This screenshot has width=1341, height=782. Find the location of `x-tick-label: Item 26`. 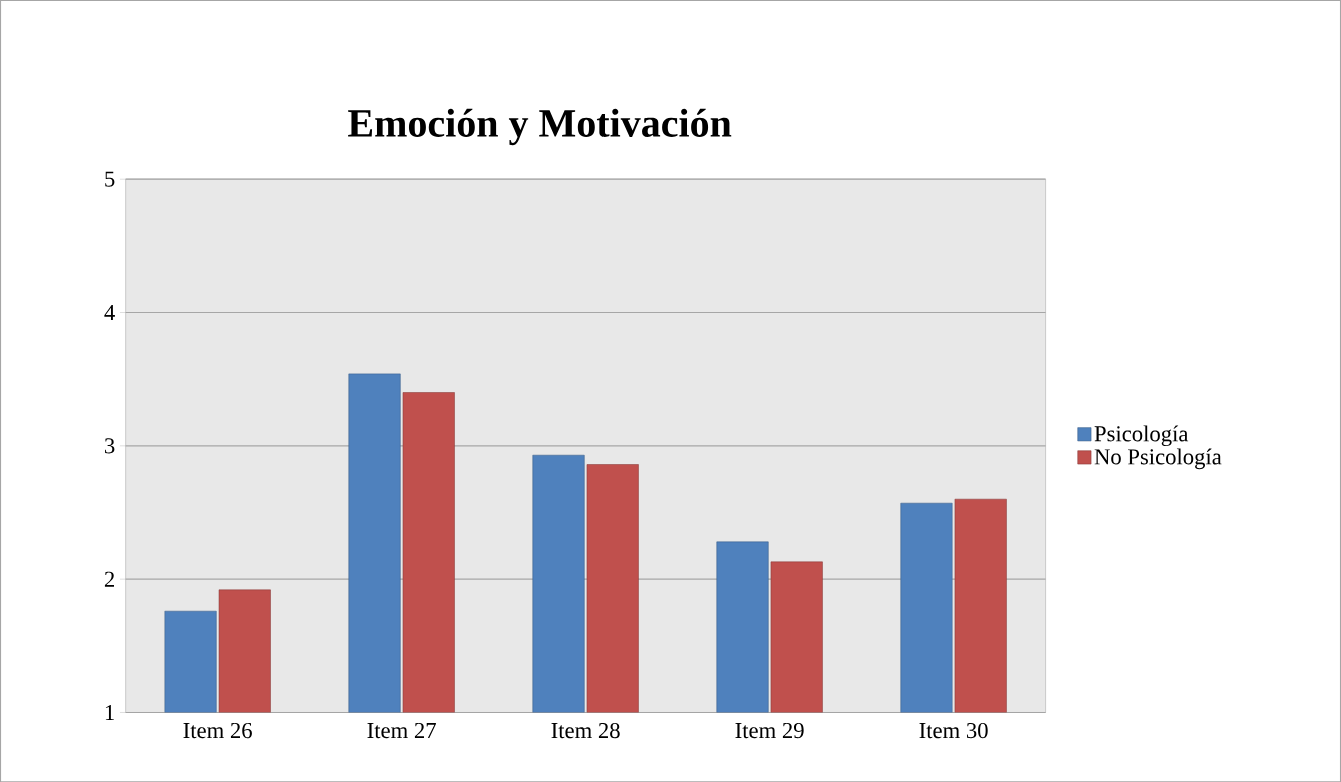

x-tick-label: Item 26 is located at coordinates (217, 730).